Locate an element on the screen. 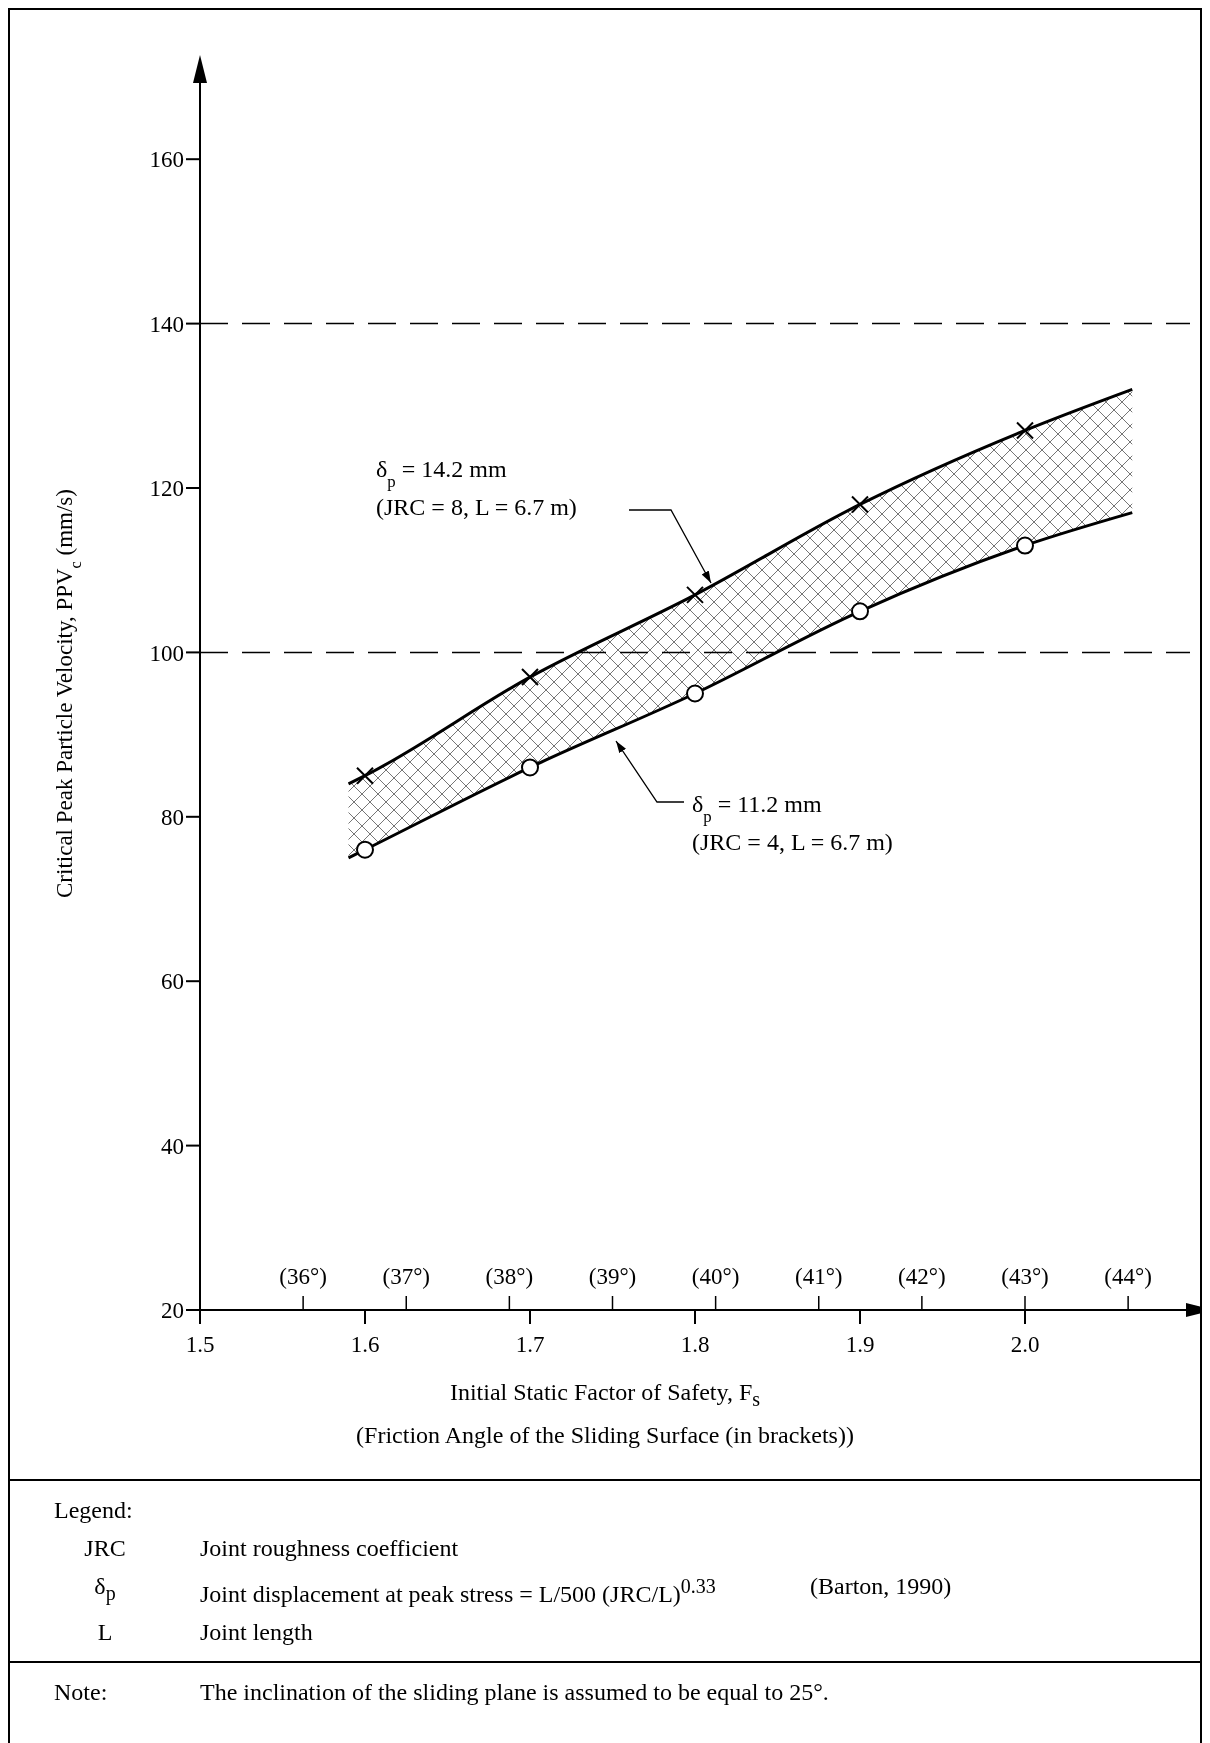  y-tick-label: 20 is located at coordinates (172, 1311).